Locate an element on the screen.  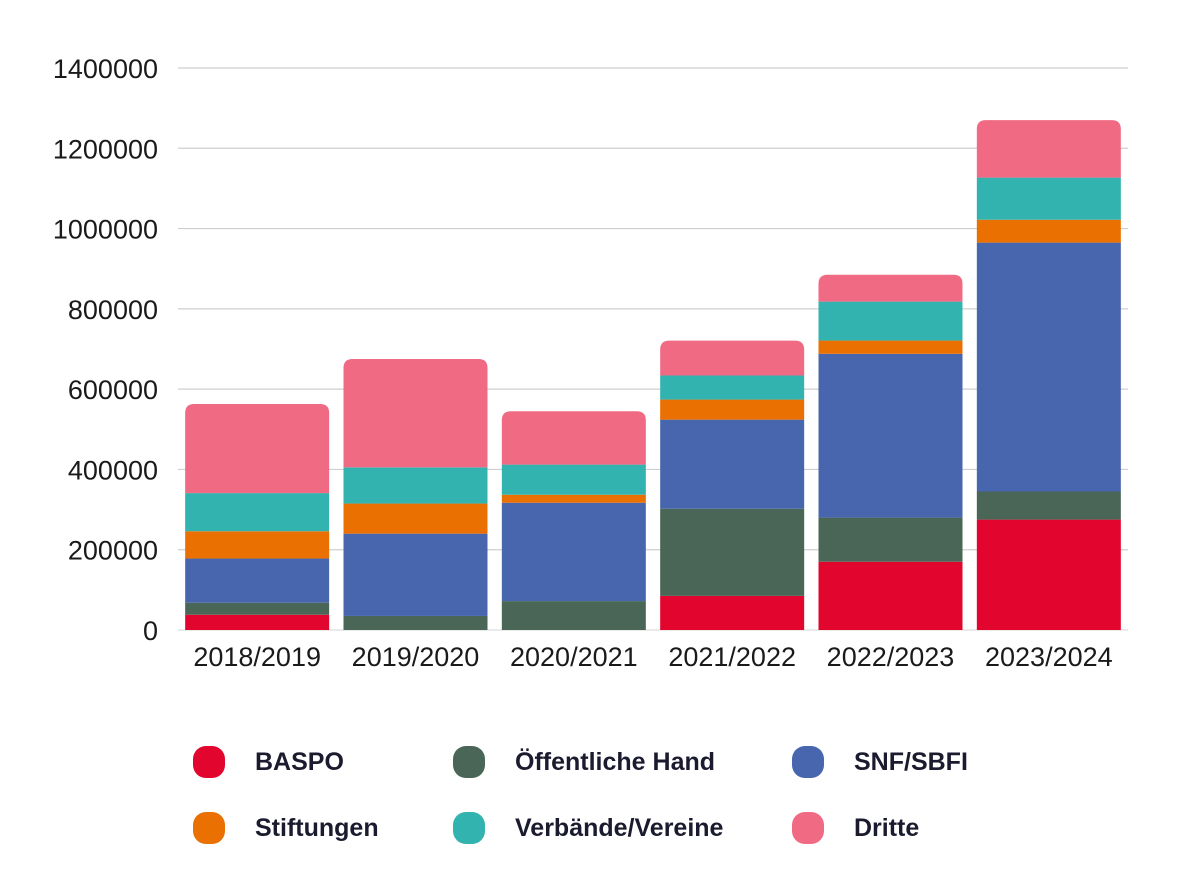
legend-label-verbande-vereine: Verbände/Vereine is located at coordinates (619, 828).